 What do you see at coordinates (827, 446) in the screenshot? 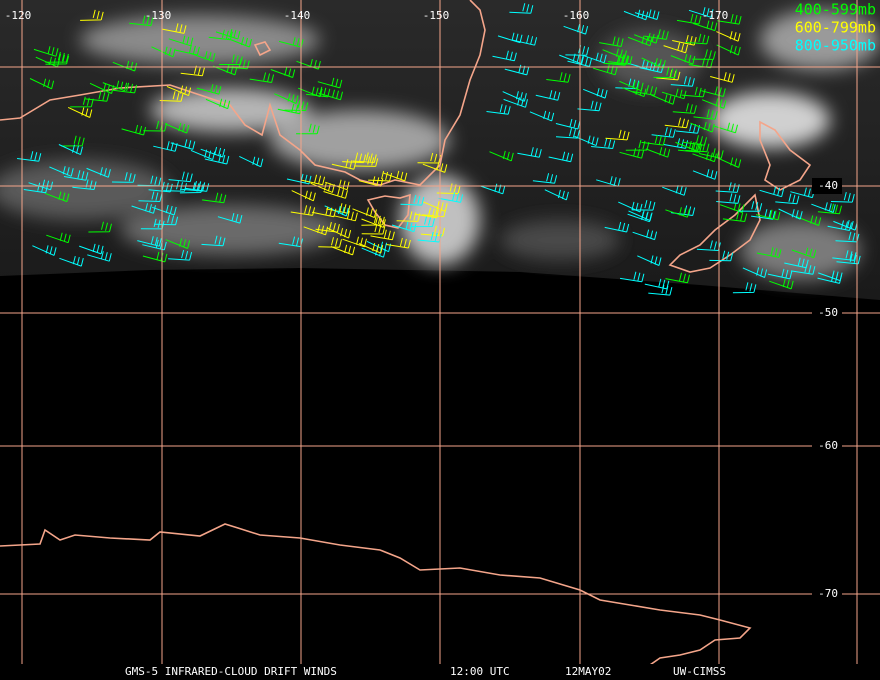
I see `label-bg` at bounding box center [827, 446].